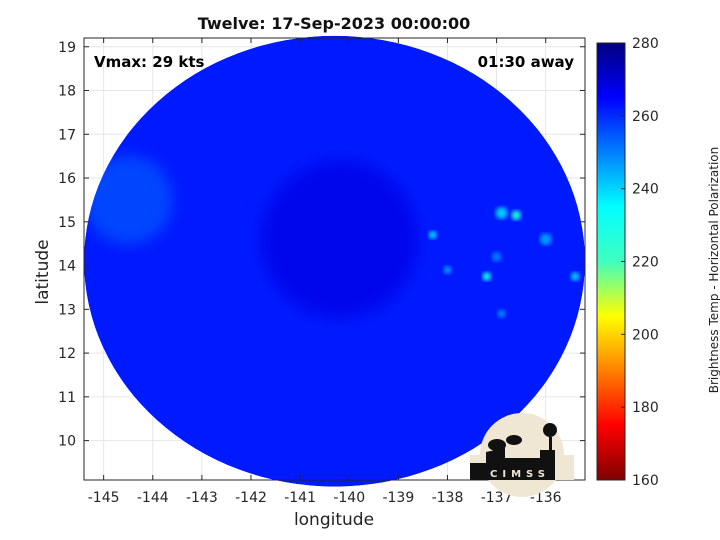  What do you see at coordinates (645, 190) in the screenshot?
I see `colorbar-tick-label: 240` at bounding box center [645, 190].